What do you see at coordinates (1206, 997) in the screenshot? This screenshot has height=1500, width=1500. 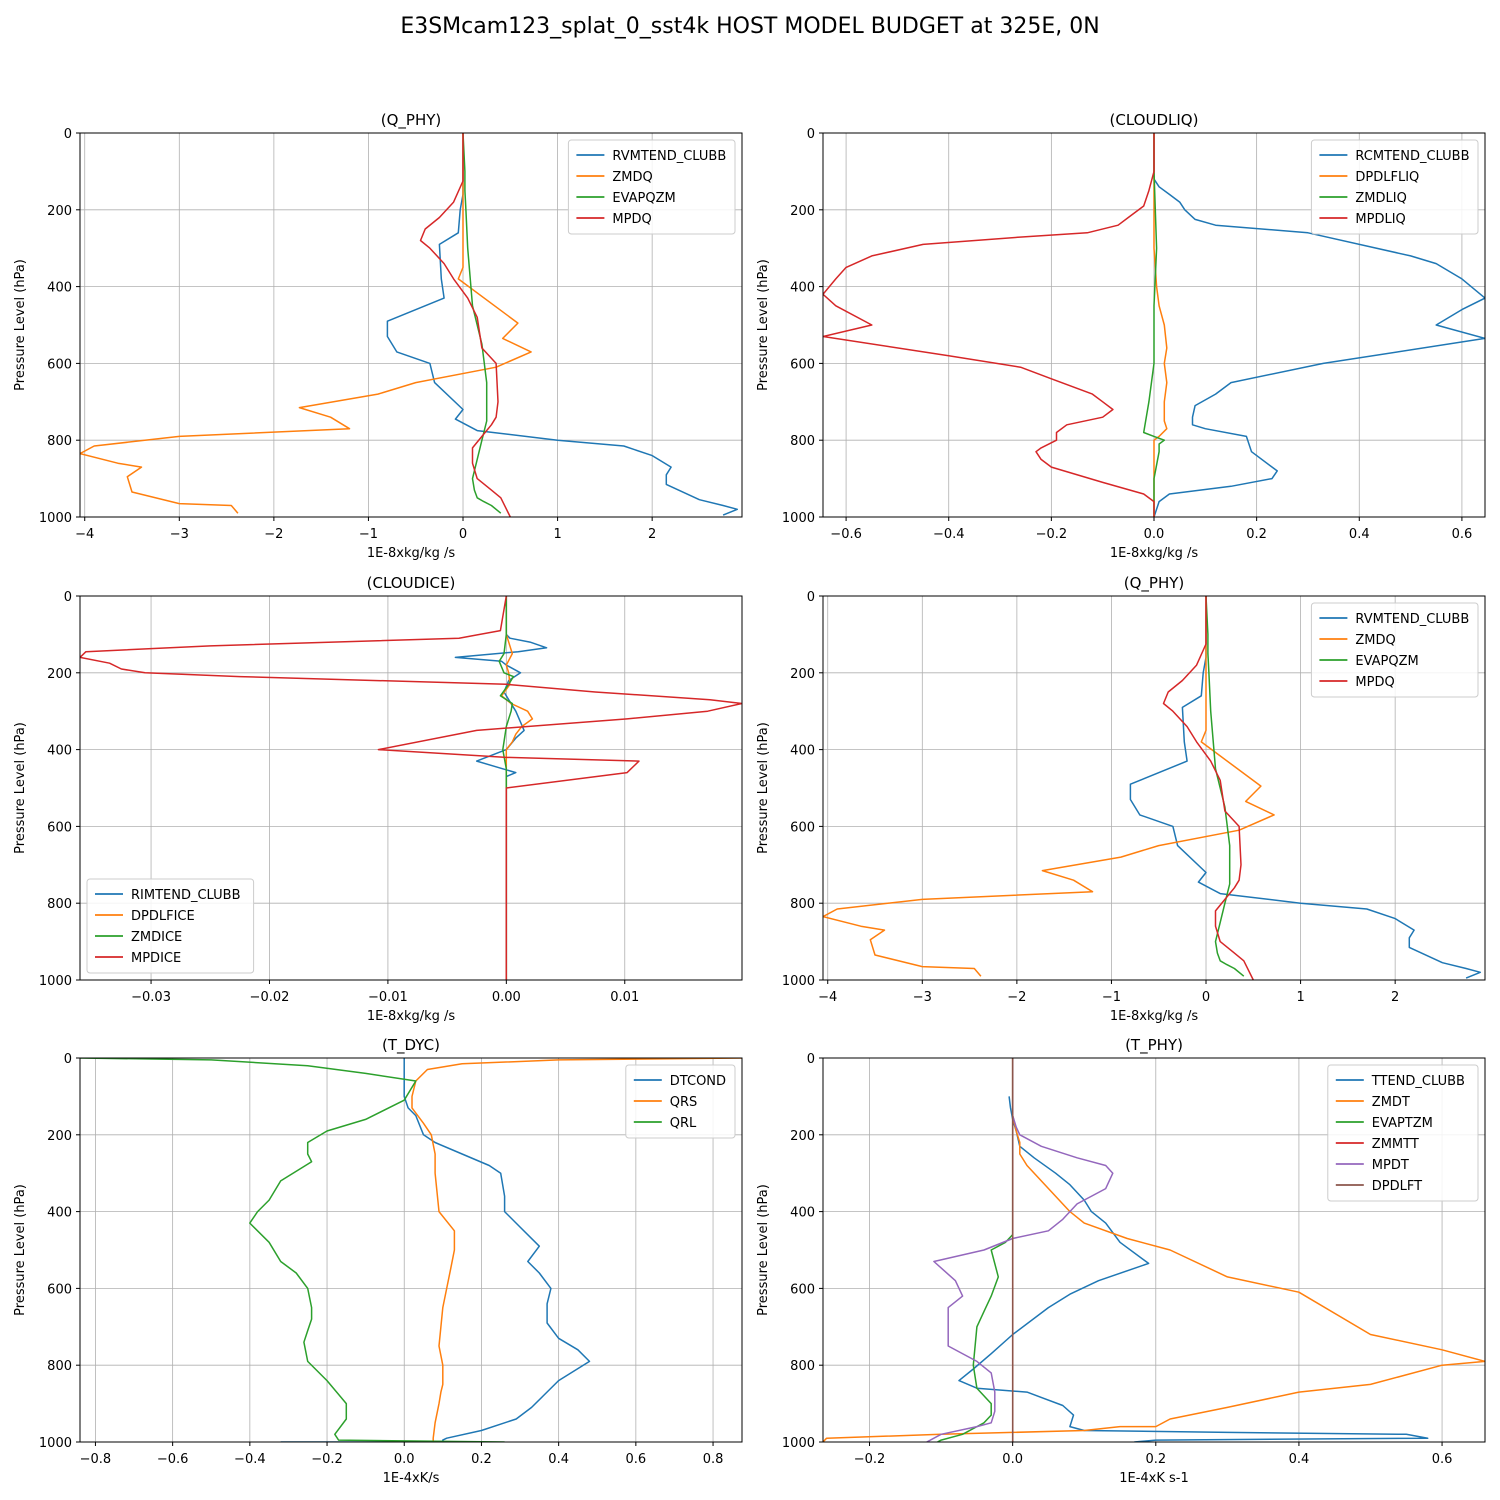 I see `x-tick-label: 0` at bounding box center [1206, 997].